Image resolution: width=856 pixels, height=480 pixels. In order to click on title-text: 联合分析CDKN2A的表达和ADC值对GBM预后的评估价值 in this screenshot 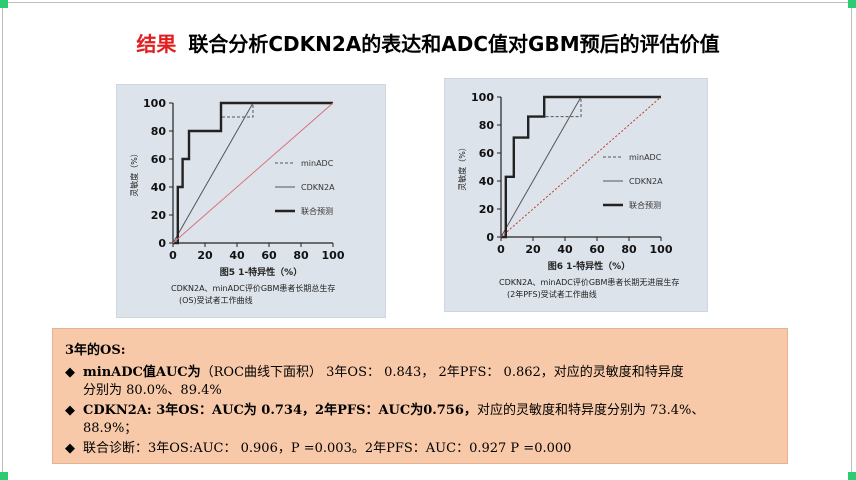, I will do `click(454, 44)`.